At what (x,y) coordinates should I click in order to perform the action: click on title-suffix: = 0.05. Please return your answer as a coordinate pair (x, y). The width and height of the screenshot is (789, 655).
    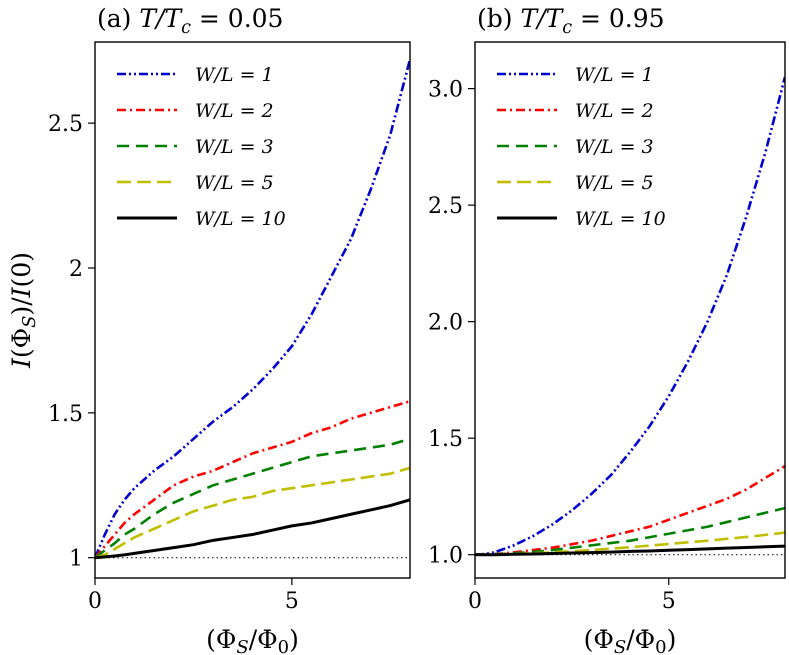
    Looking at the image, I should click on (237, 18).